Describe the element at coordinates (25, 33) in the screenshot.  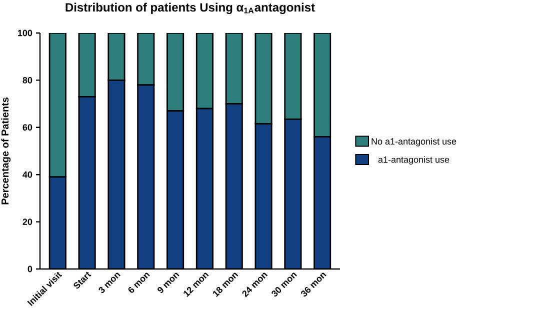
I see `y-tick-label: 100` at that location.